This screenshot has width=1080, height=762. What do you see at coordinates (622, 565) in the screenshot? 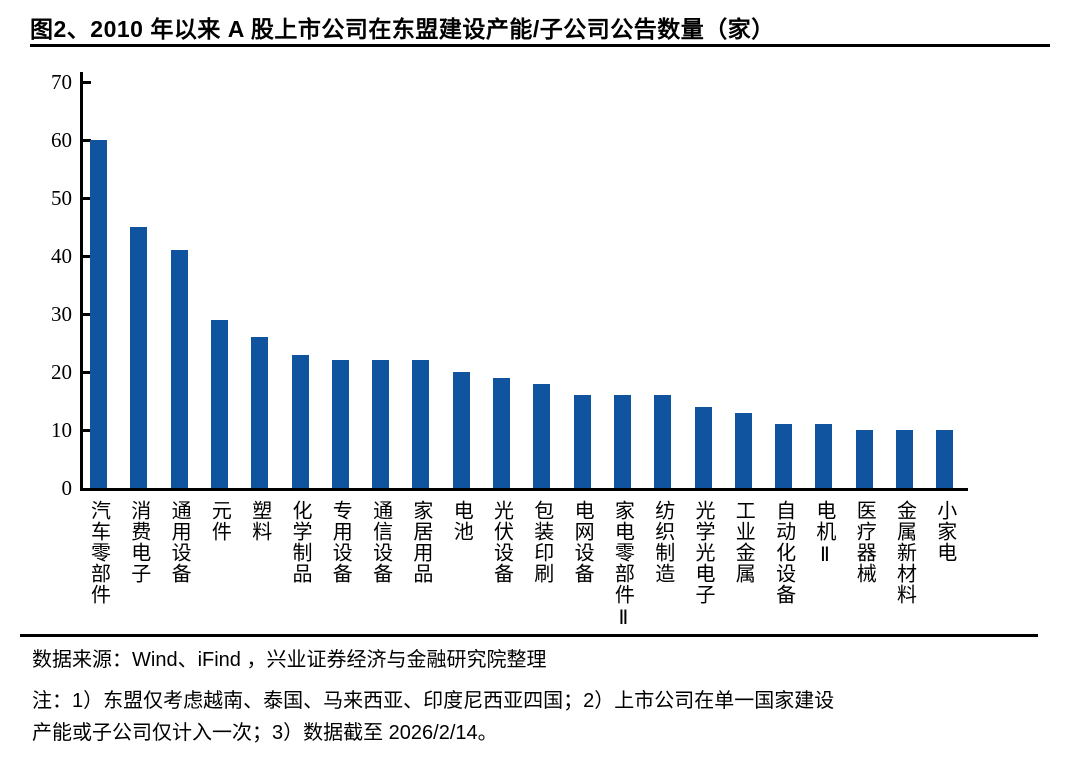
I see `x-axis-label: 家电零部件Ⅱ` at bounding box center [622, 565].